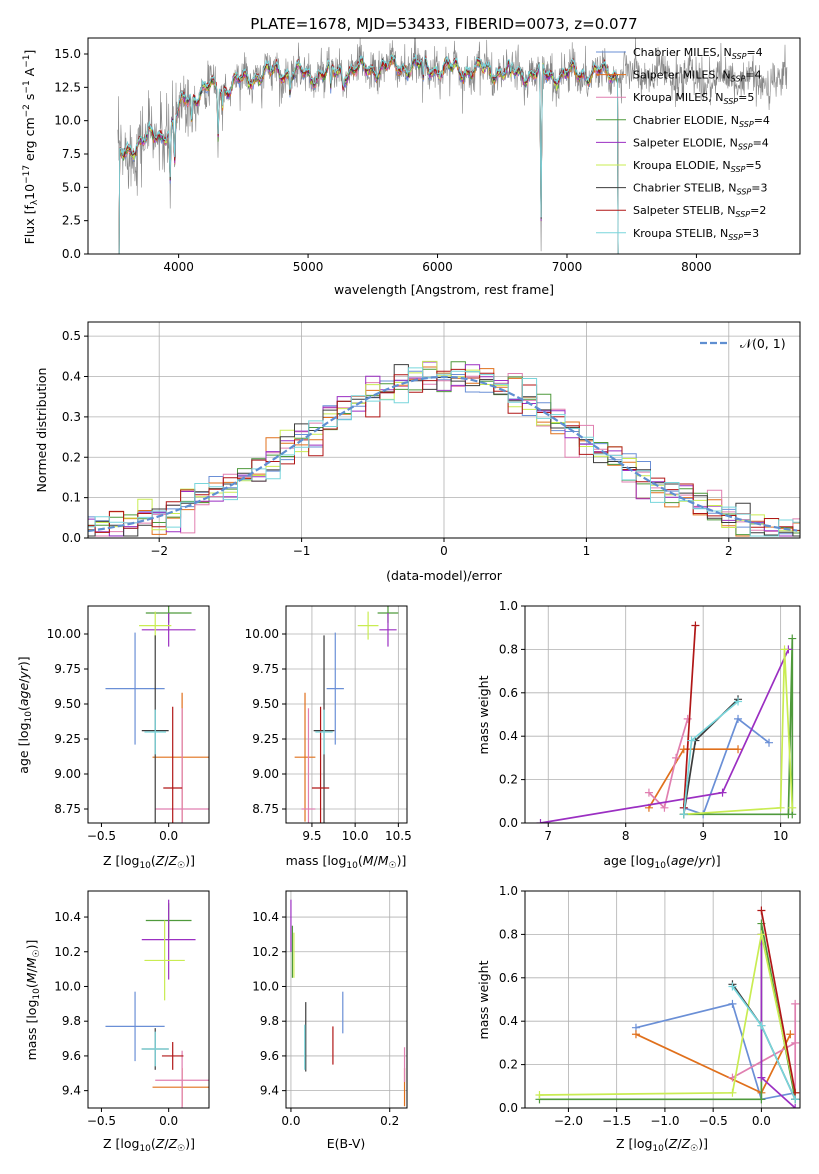  I want to click on spectrum-ylabel: Flux [fλ10−17 erg cm−2 s−1 A−1], so click(31, 147).